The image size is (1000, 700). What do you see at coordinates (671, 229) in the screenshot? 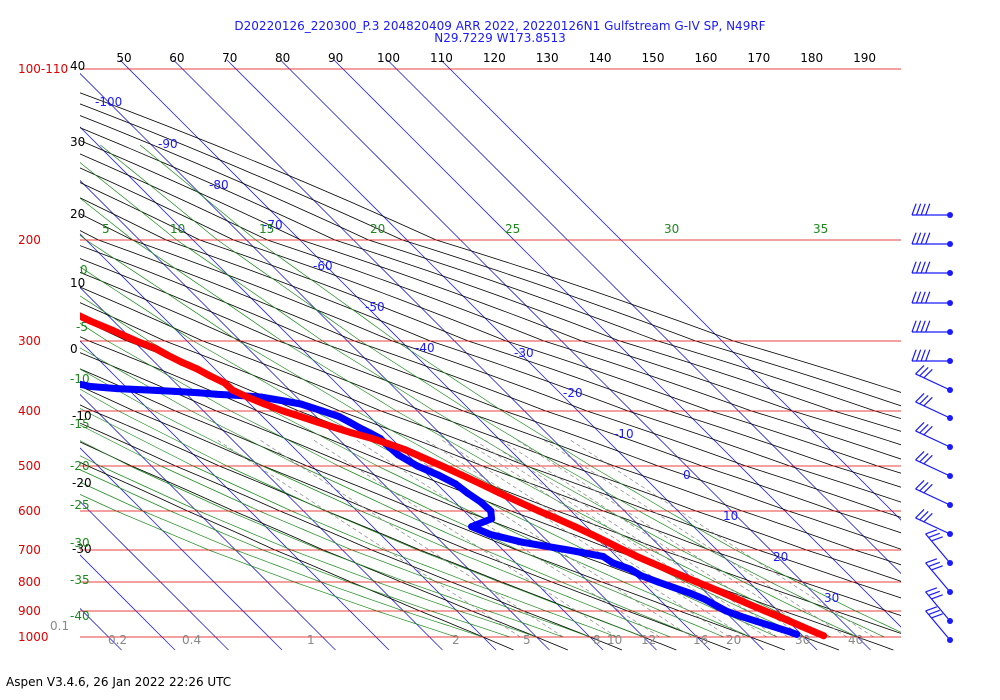
I see `moist-adiabat-label: 30` at bounding box center [671, 229].